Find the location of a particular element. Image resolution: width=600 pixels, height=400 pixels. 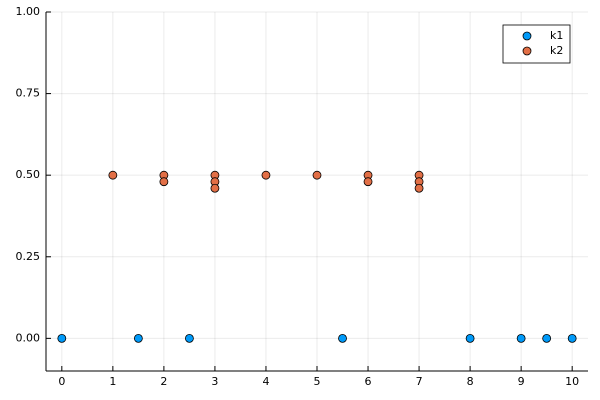

x-tick-label: 1 is located at coordinates (112, 381).